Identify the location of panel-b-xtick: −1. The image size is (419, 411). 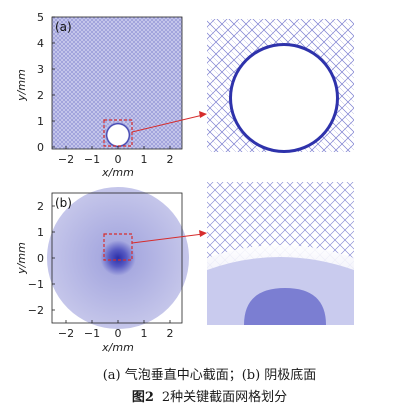
(92, 333).